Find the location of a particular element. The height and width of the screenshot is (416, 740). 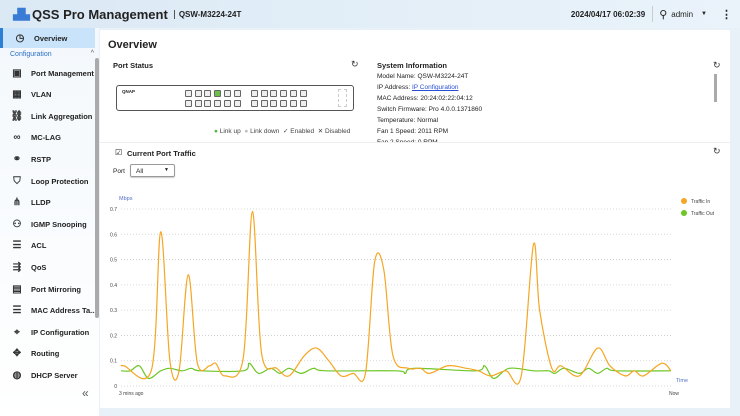

info-label: Model Name: is located at coordinates (396, 76).